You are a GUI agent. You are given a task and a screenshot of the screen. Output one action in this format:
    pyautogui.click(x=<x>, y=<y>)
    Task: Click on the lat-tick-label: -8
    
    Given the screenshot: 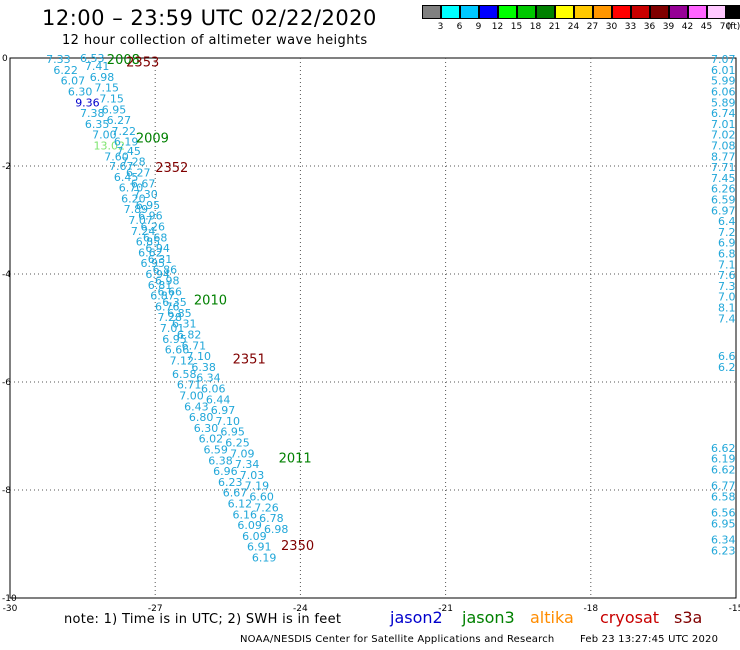 What is the action you would take?
    pyautogui.click(x=6, y=491)
    